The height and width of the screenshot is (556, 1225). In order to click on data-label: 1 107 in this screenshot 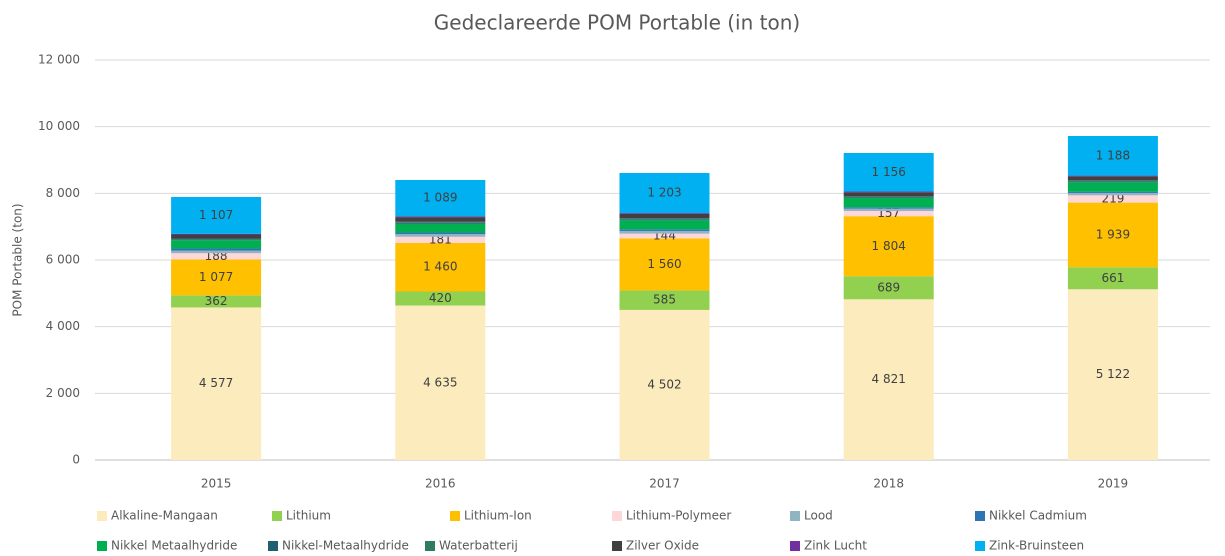, I will do `click(216, 215)`.